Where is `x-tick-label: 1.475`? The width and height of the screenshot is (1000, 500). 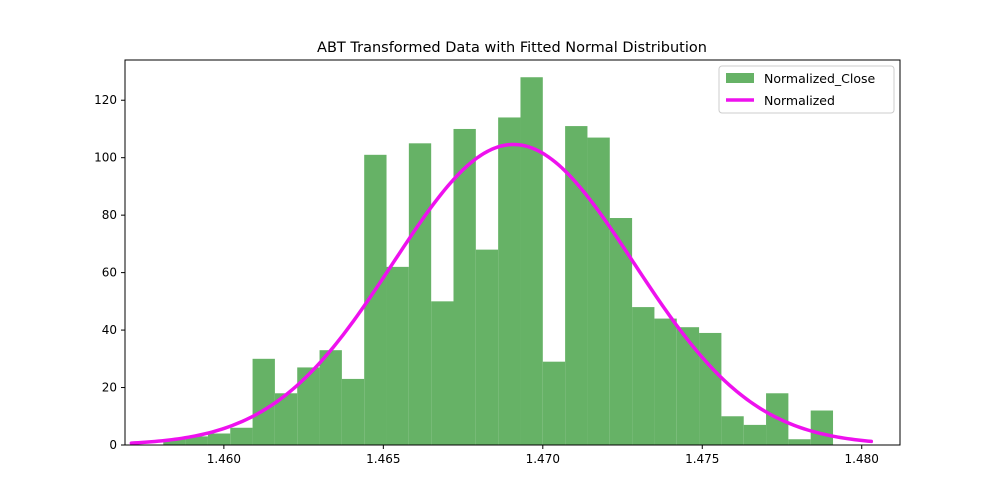 x-tick-label: 1.475 is located at coordinates (702, 459).